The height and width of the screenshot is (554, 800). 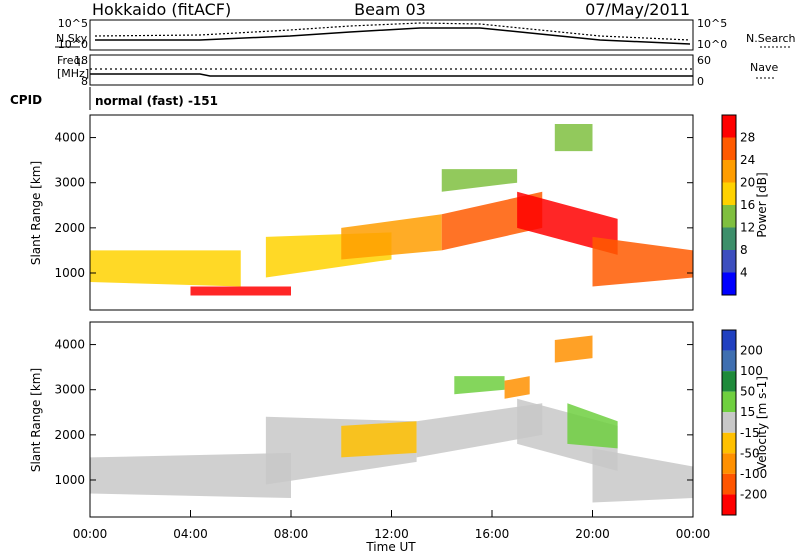 I want to click on xtick-label: 16:00, so click(x=492, y=534).